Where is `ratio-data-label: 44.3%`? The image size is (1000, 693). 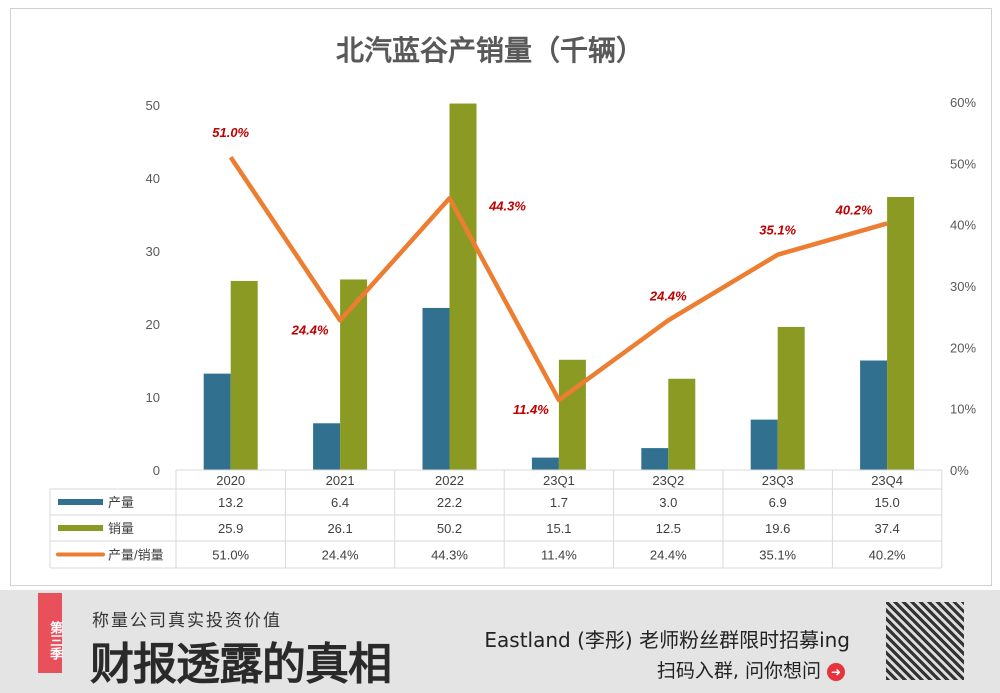 ratio-data-label: 44.3% is located at coordinates (507, 205).